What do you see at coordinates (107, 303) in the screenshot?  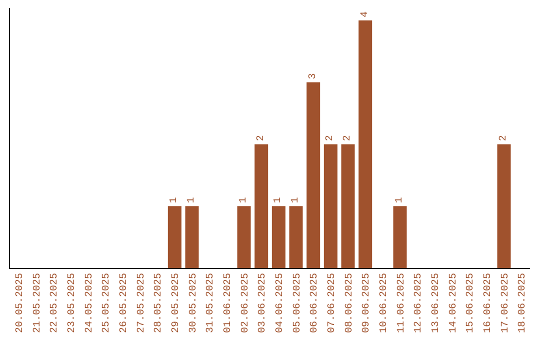 I see `x-tick-label: 25.05.2025` at bounding box center [107, 303].